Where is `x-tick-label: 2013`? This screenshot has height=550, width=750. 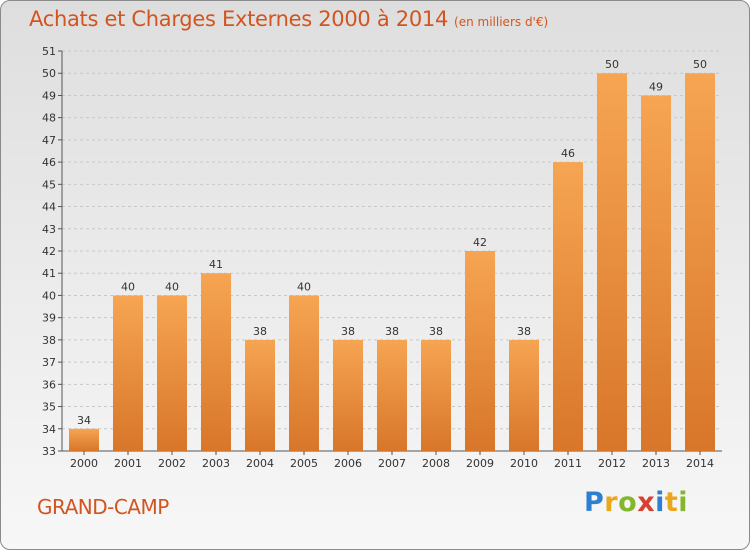 x-tick-label: 2013 is located at coordinates (656, 463).